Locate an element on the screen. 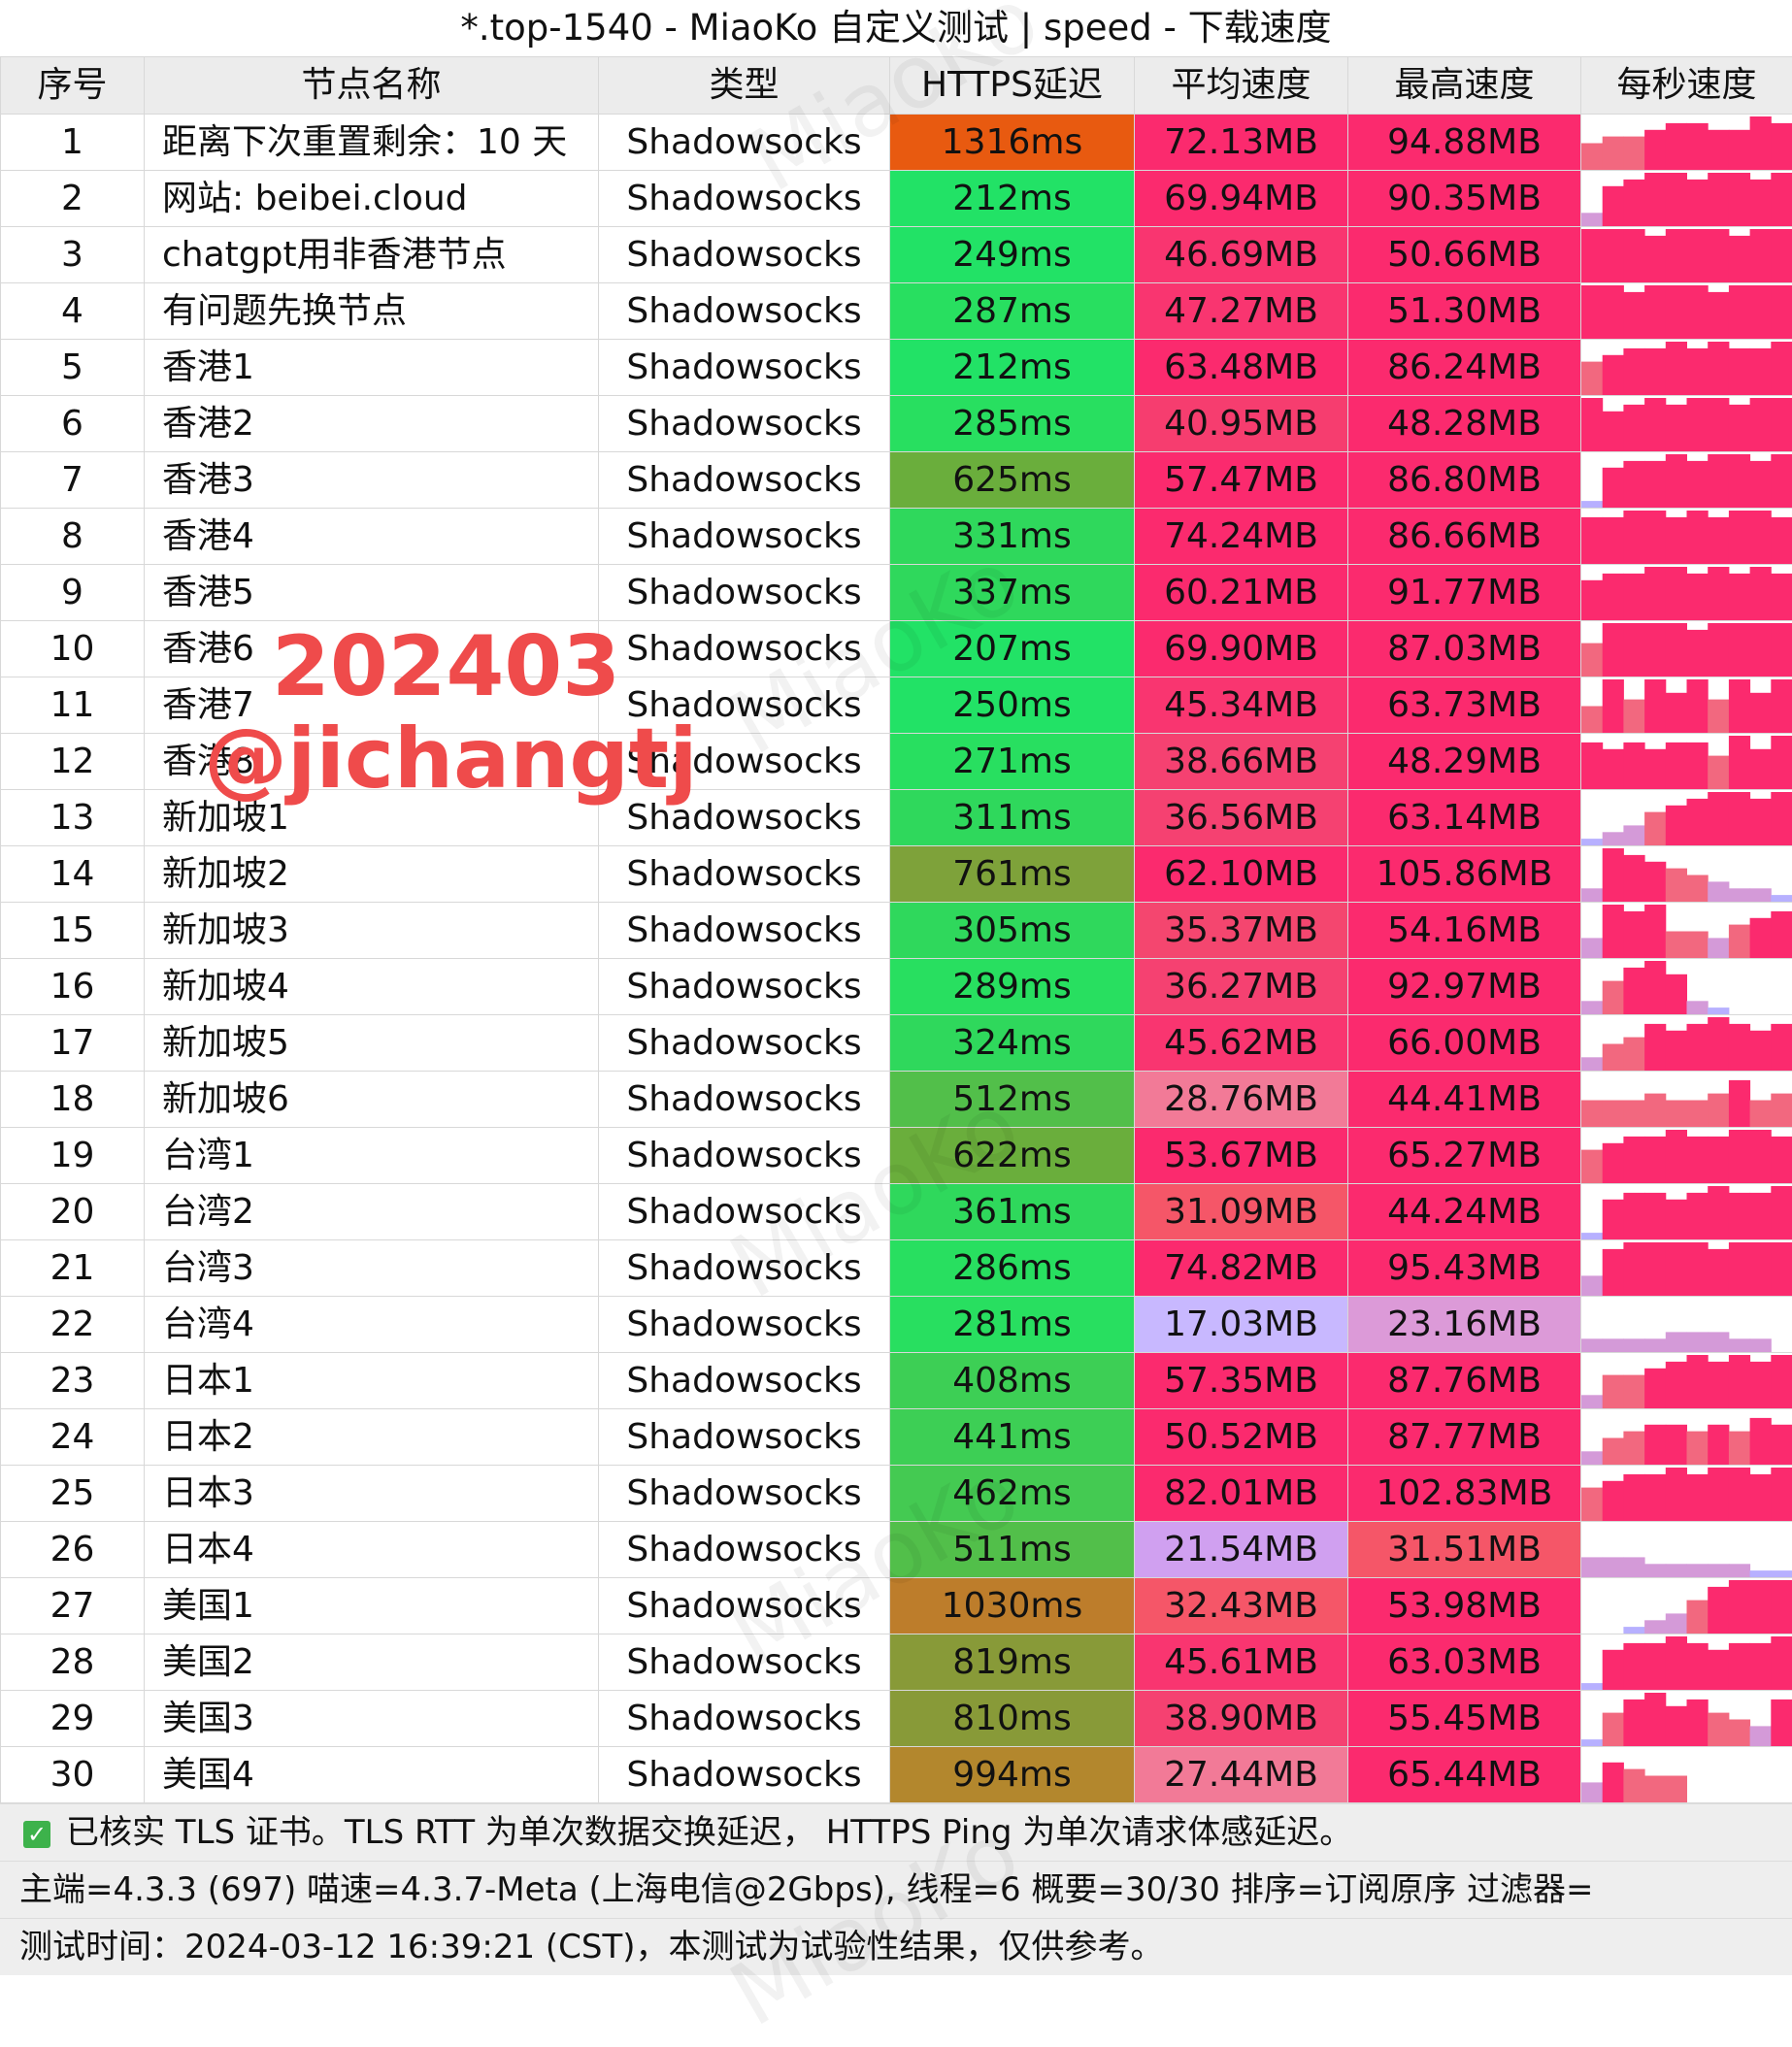  row-index: 9 is located at coordinates (73, 593).